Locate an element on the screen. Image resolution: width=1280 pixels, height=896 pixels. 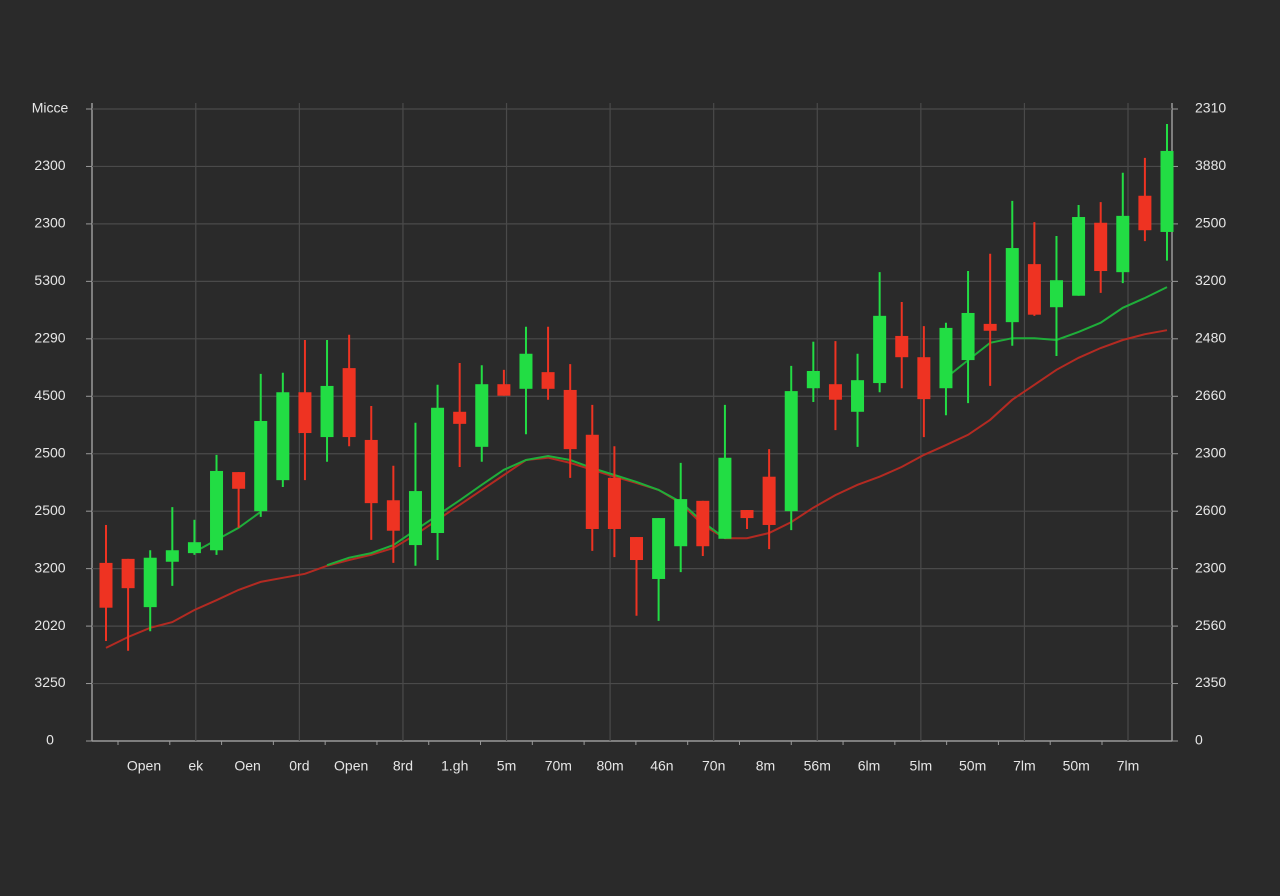
y2-tick-label: 0 is located at coordinates (1199, 740).